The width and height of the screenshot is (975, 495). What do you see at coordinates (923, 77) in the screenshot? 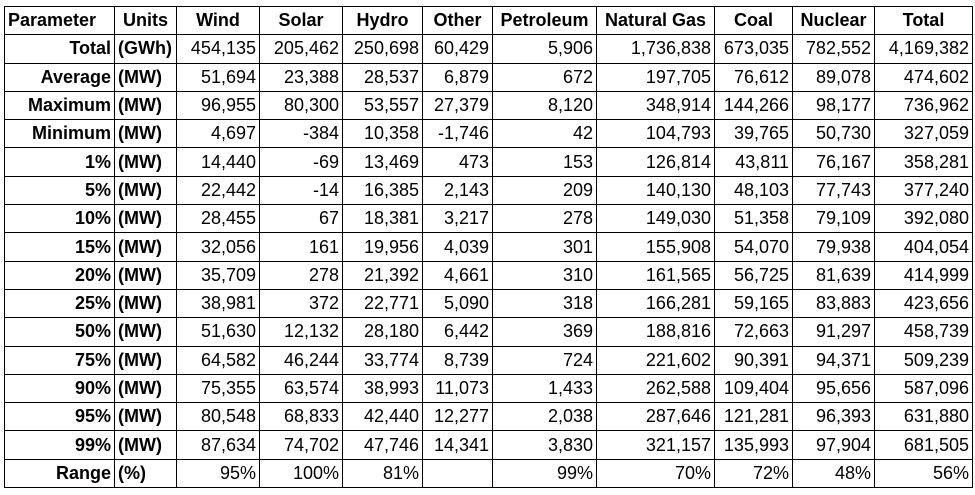
I see `value-cell: 474,602` at bounding box center [923, 77].